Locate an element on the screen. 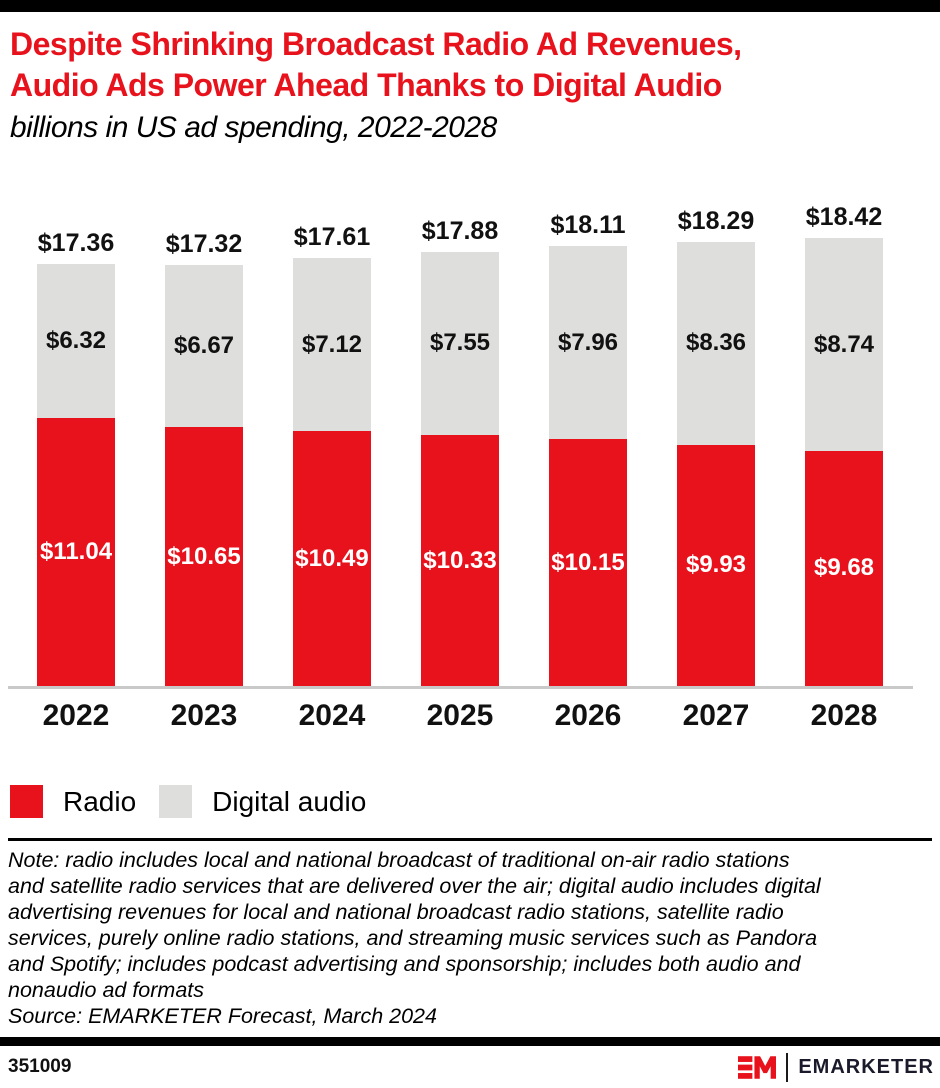  em-monogram-icon is located at coordinates (757, 1067).